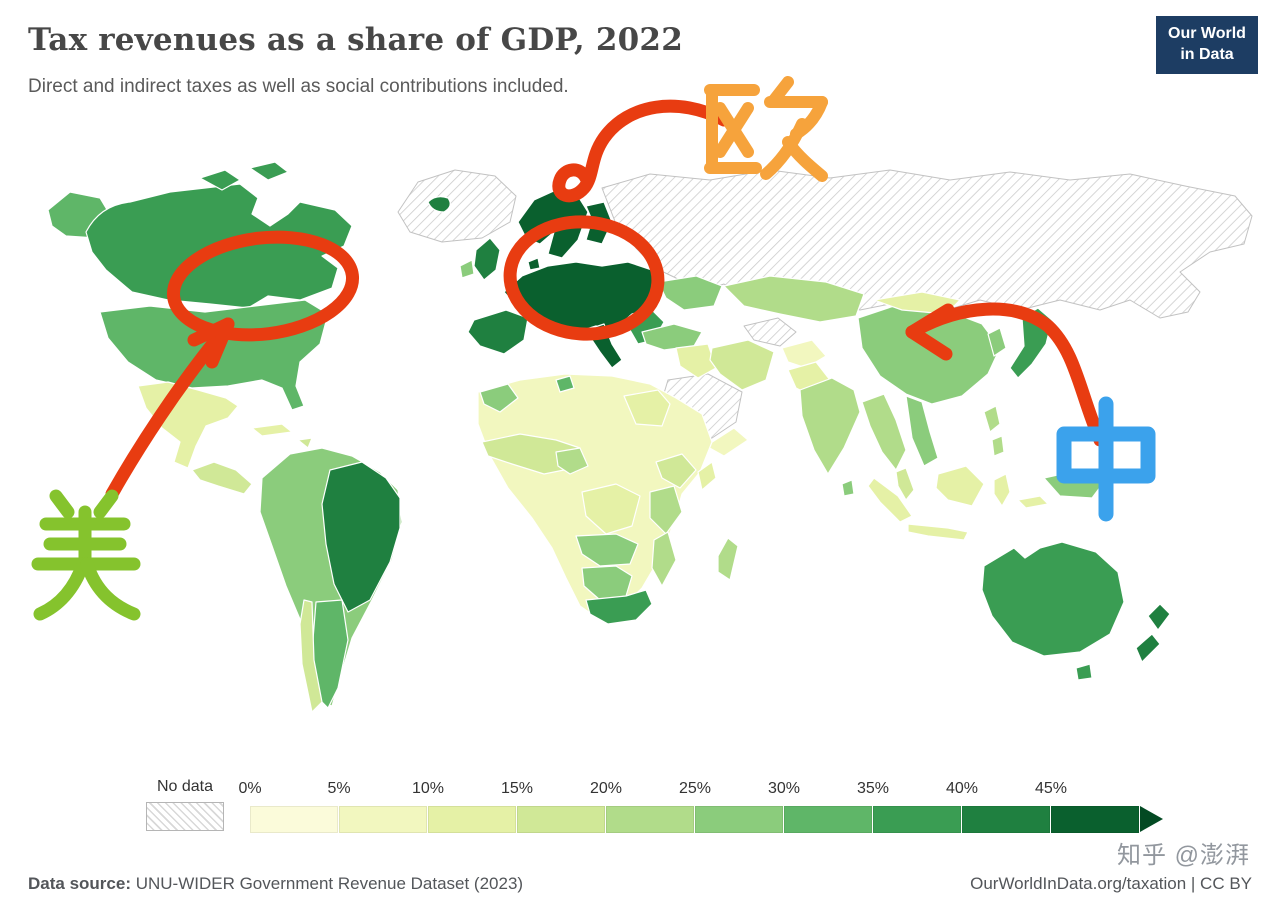  Describe the element at coordinates (909, 806) in the screenshot. I see `legend-bin-7: 35%` at that location.